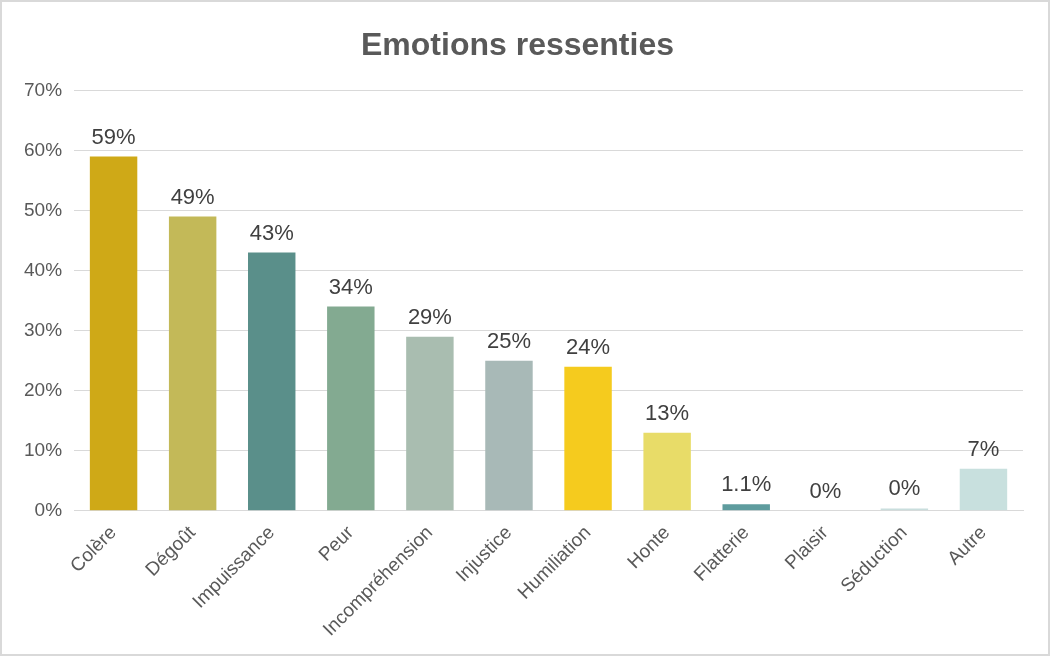 The width and height of the screenshot is (1050, 656). I want to click on y-tick-label: 10%, so click(43, 449).